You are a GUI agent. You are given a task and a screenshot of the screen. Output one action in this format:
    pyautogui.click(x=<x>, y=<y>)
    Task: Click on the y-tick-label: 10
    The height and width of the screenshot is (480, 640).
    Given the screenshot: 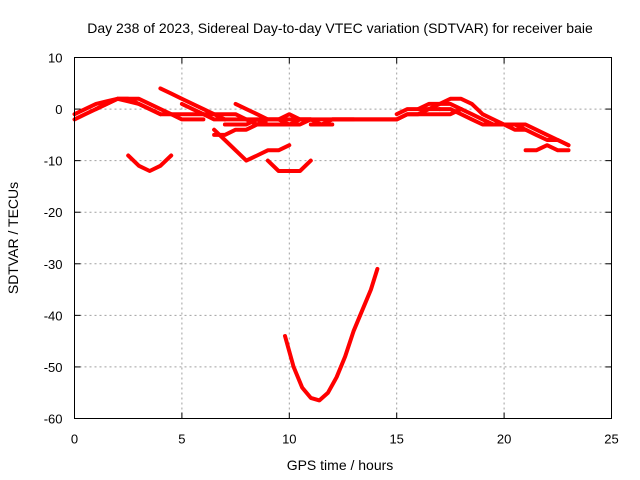 What is the action you would take?
    pyautogui.click(x=55, y=58)
    